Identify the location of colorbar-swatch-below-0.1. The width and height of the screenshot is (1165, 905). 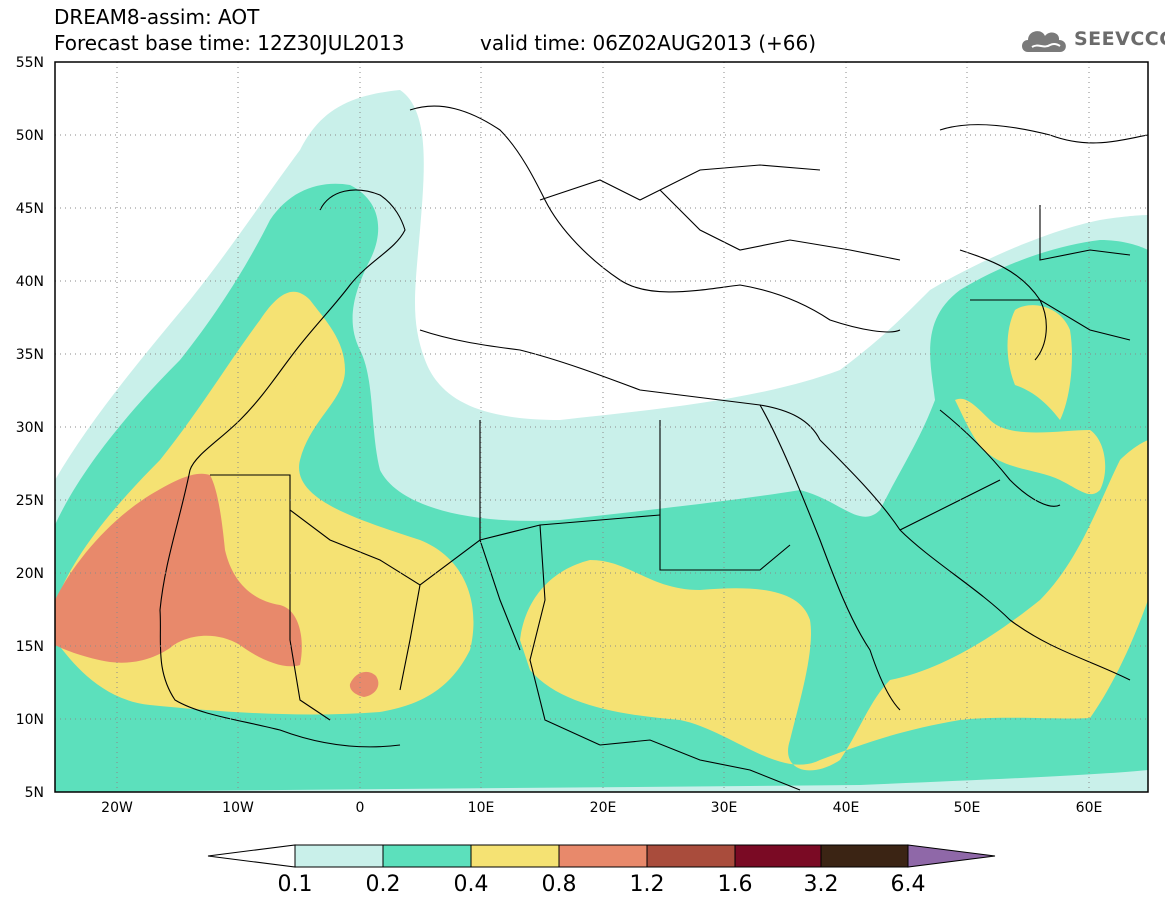
(251, 856).